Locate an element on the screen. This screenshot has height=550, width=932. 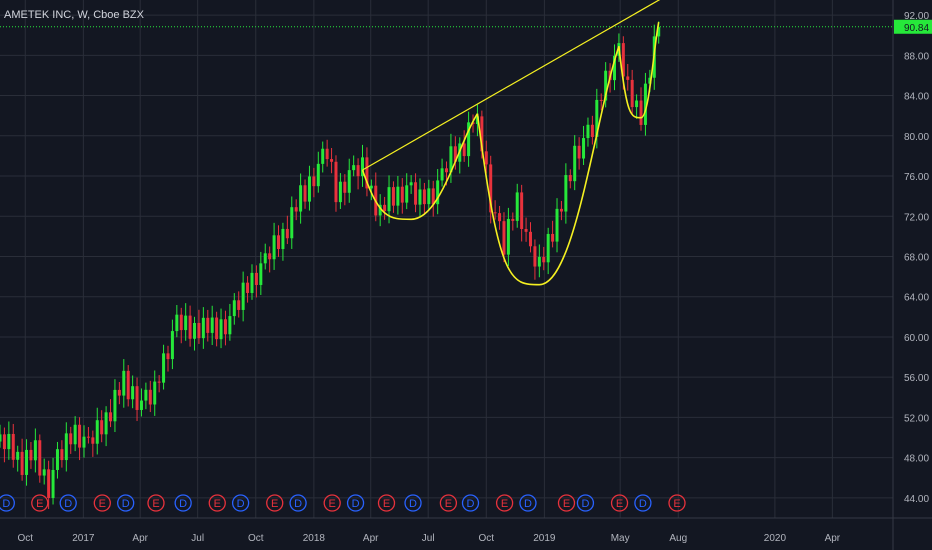
handle-curve is located at coordinates (639, 70).